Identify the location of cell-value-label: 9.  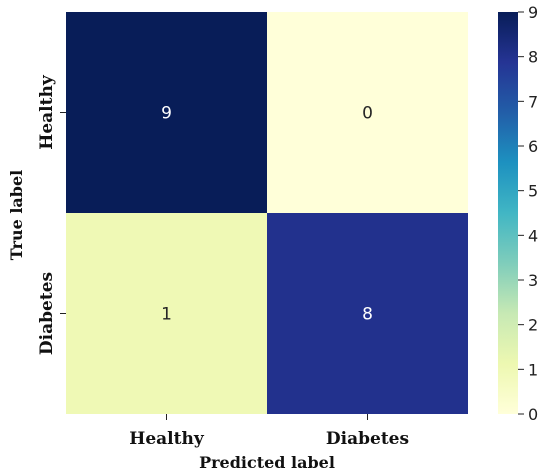
(166, 114).